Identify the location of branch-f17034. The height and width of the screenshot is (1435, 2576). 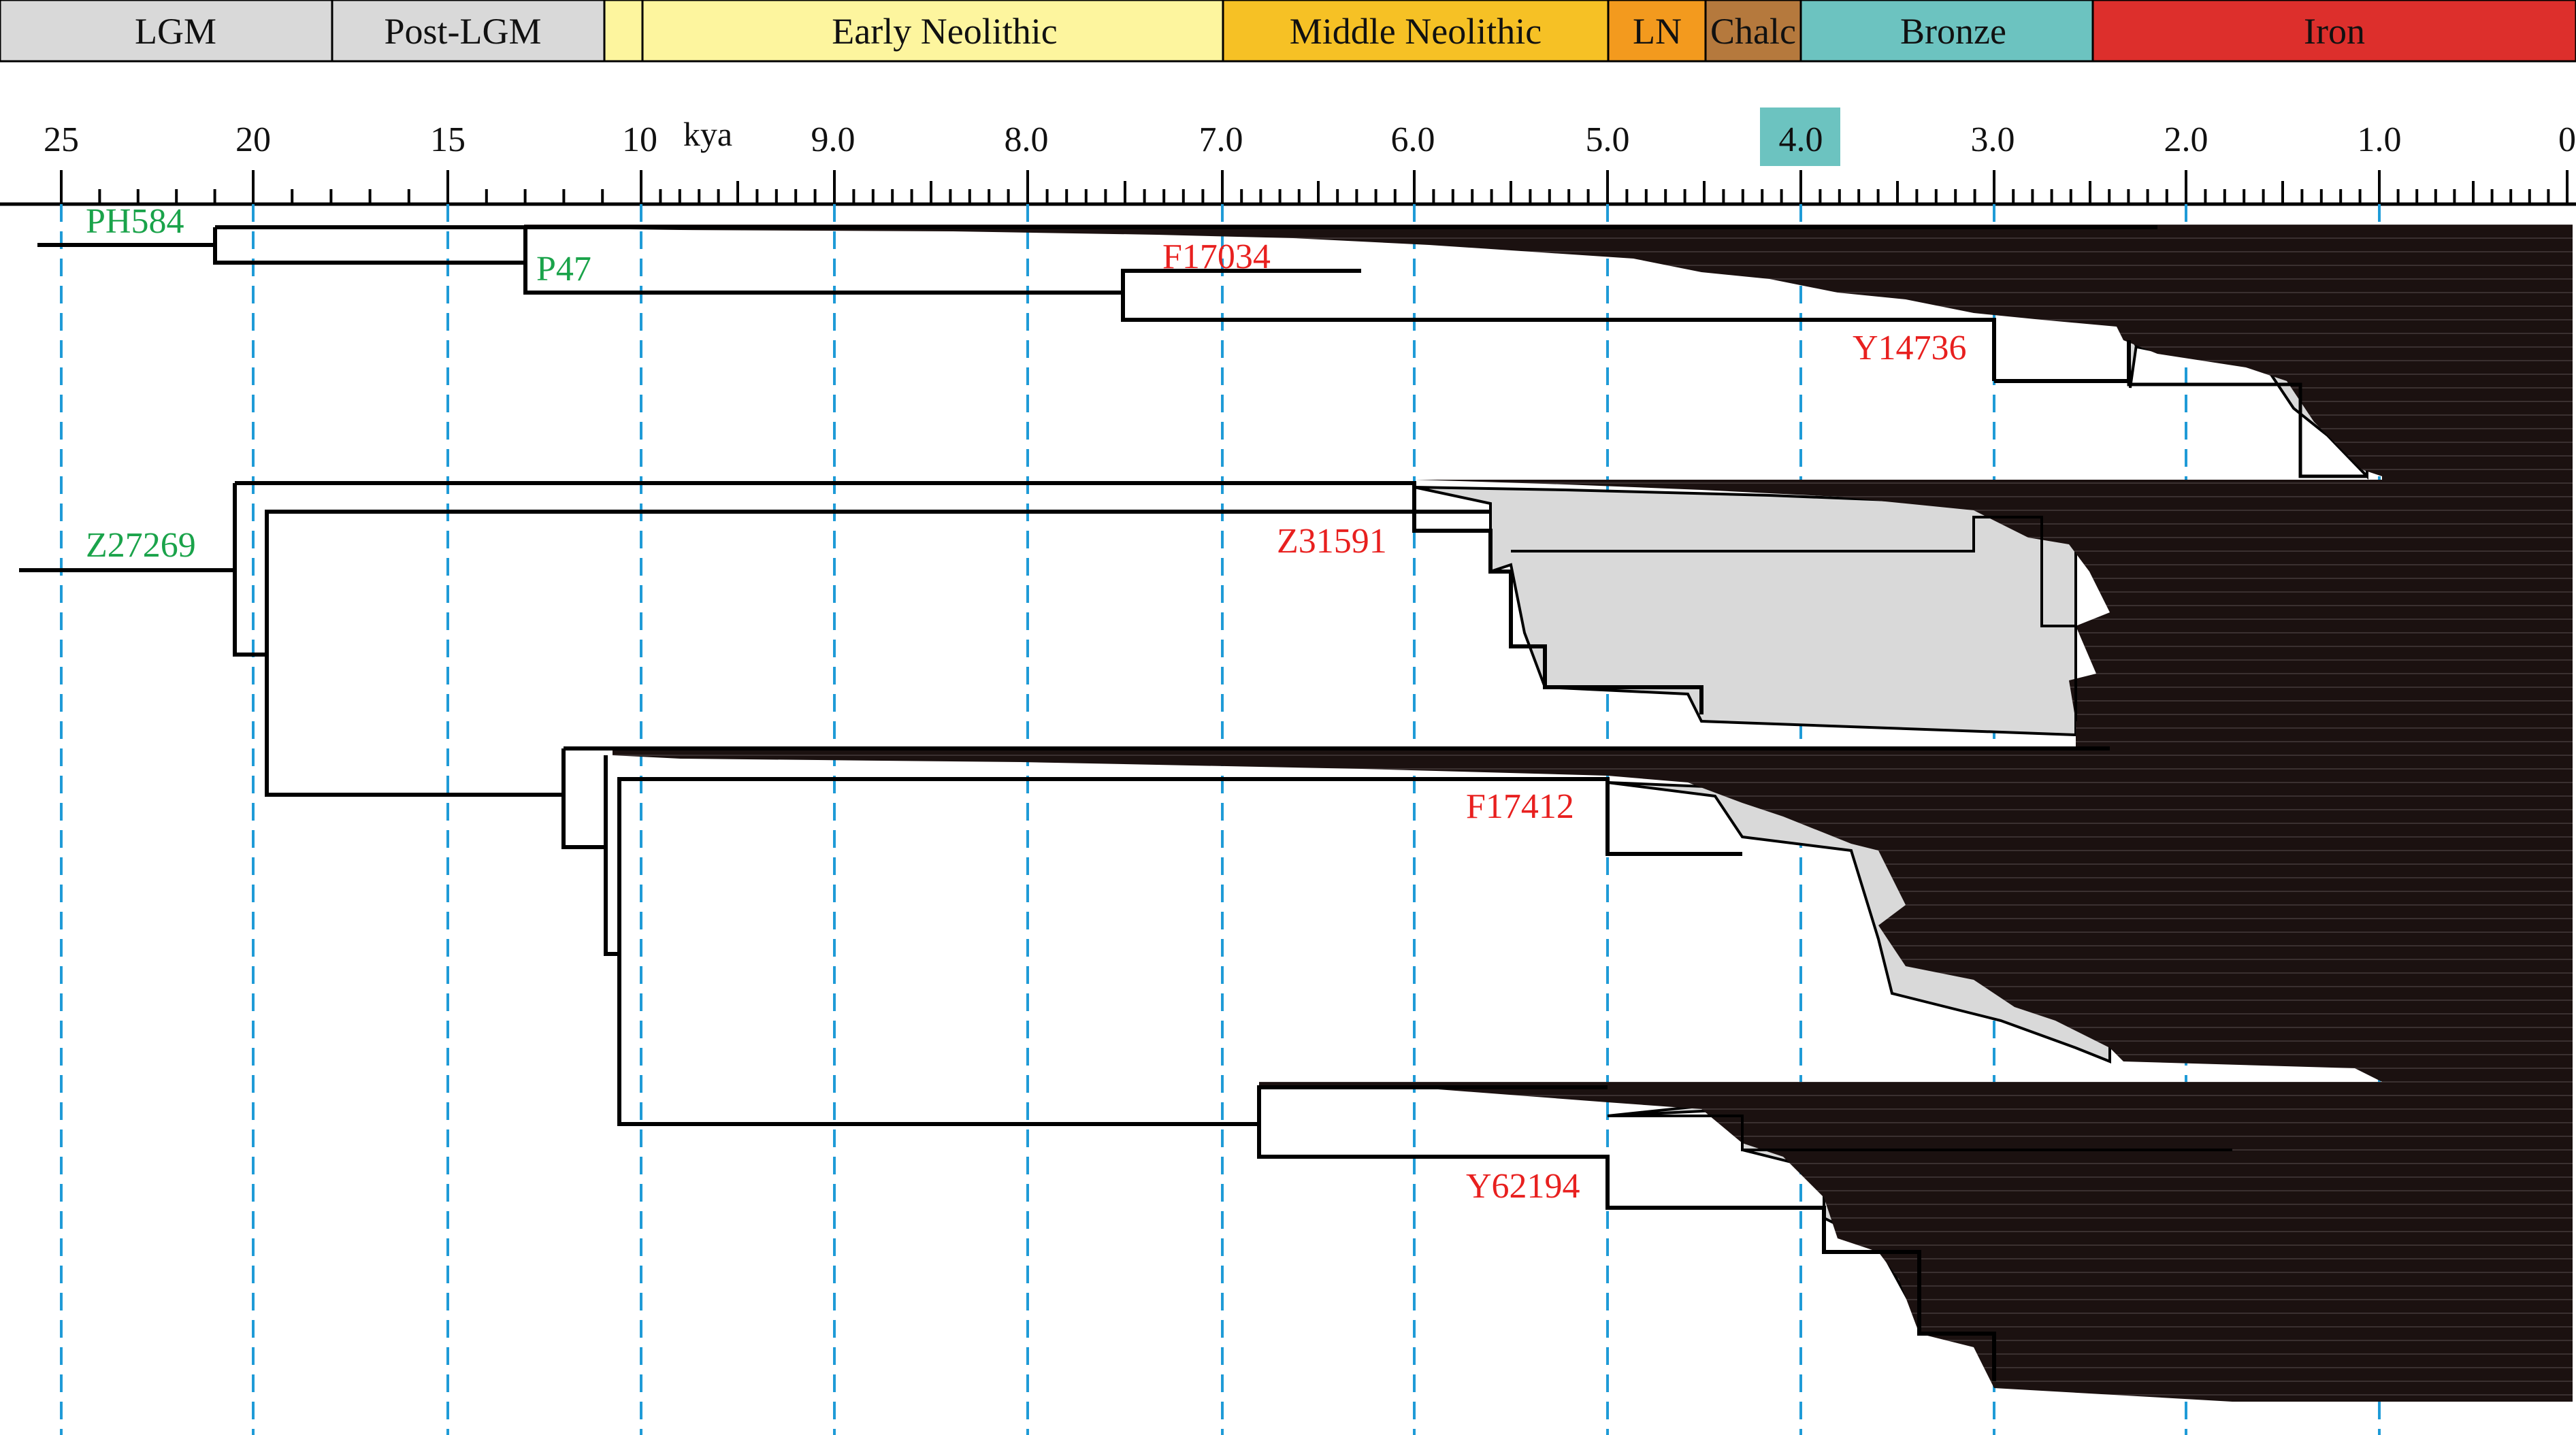
(1558, 337).